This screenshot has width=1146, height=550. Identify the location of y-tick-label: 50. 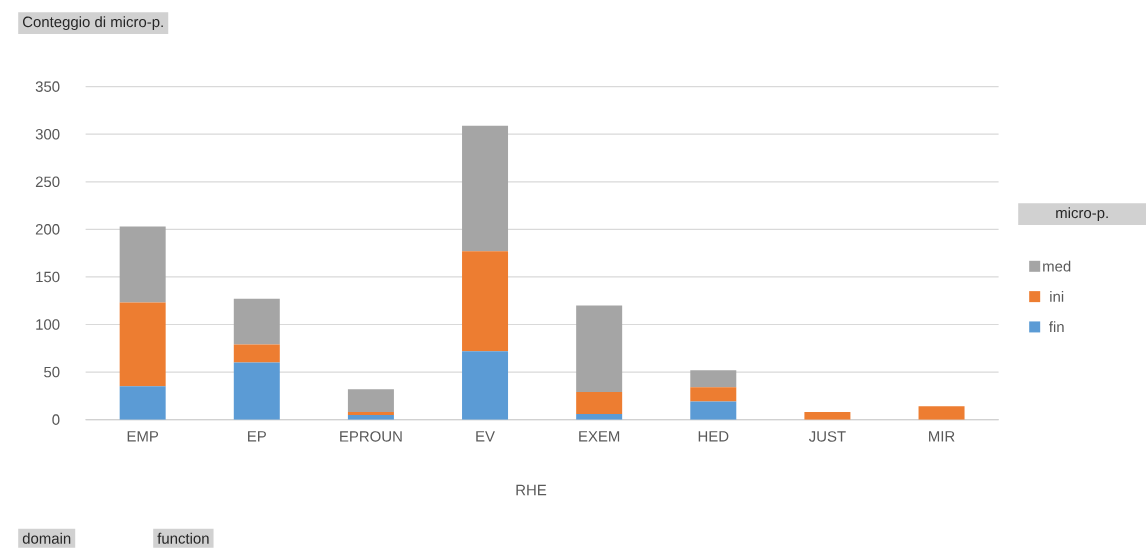
(52, 372).